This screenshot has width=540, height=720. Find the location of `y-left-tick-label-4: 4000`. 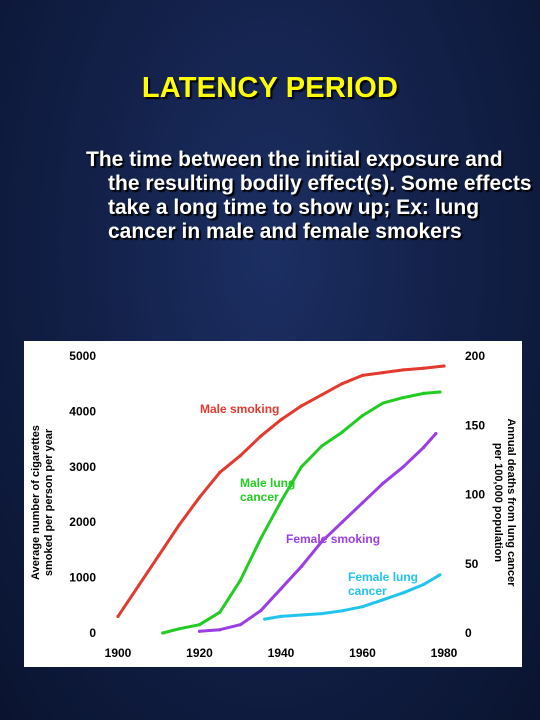

y-left-tick-label-4: 4000 is located at coordinates (82, 411).